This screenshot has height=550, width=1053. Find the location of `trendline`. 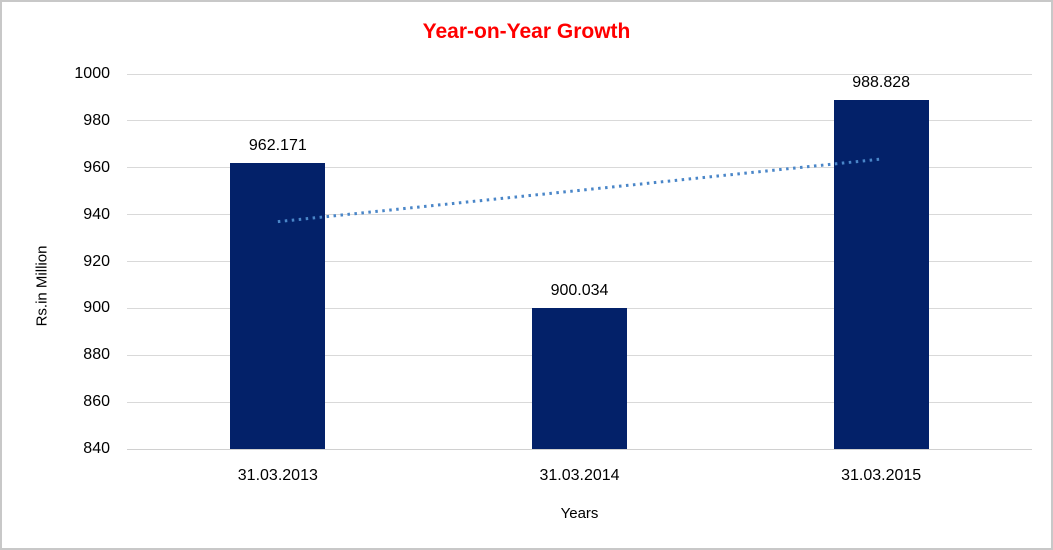

trendline is located at coordinates (579, 190).